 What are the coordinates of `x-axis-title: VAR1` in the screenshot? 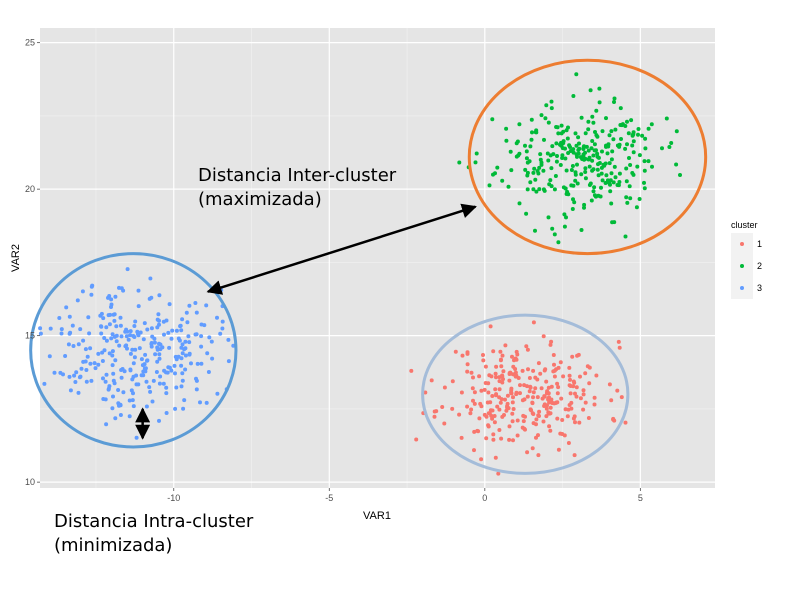 It's located at (377, 516).